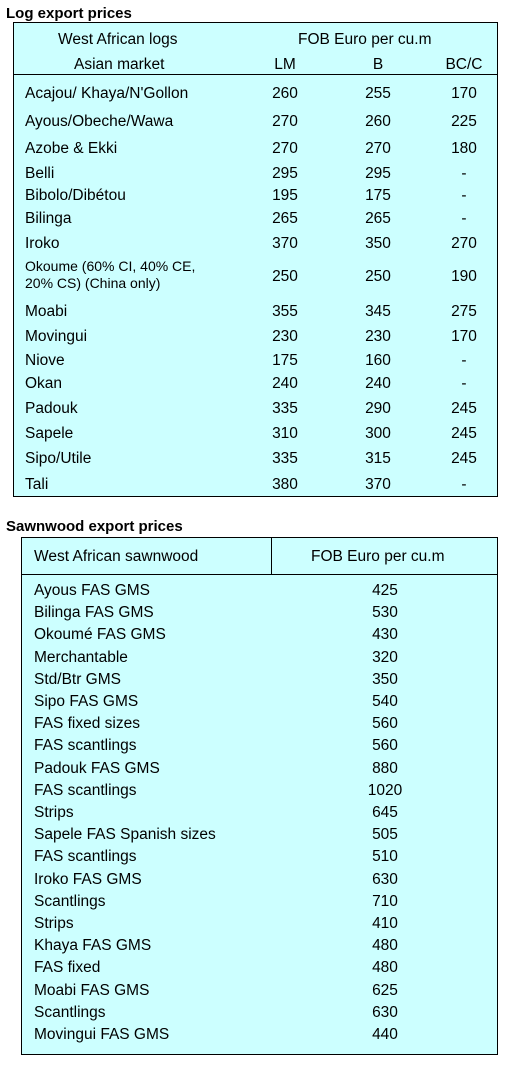 The width and height of the screenshot is (524, 1065). Describe the element at coordinates (86, 701) in the screenshot. I see `sawn-row-name: Sipo FAS GMS` at that location.